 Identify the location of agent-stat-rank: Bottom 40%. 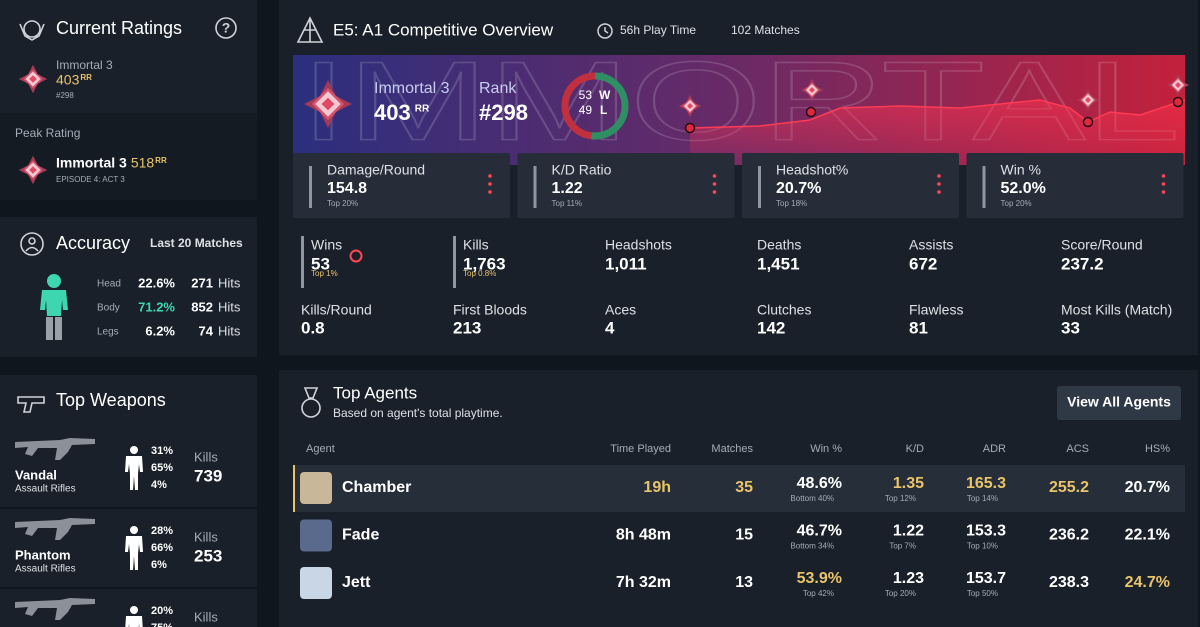
(812, 498).